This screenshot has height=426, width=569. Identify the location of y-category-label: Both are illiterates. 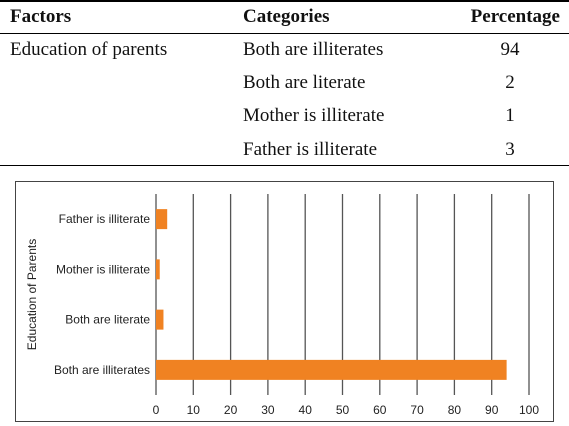
(102, 370).